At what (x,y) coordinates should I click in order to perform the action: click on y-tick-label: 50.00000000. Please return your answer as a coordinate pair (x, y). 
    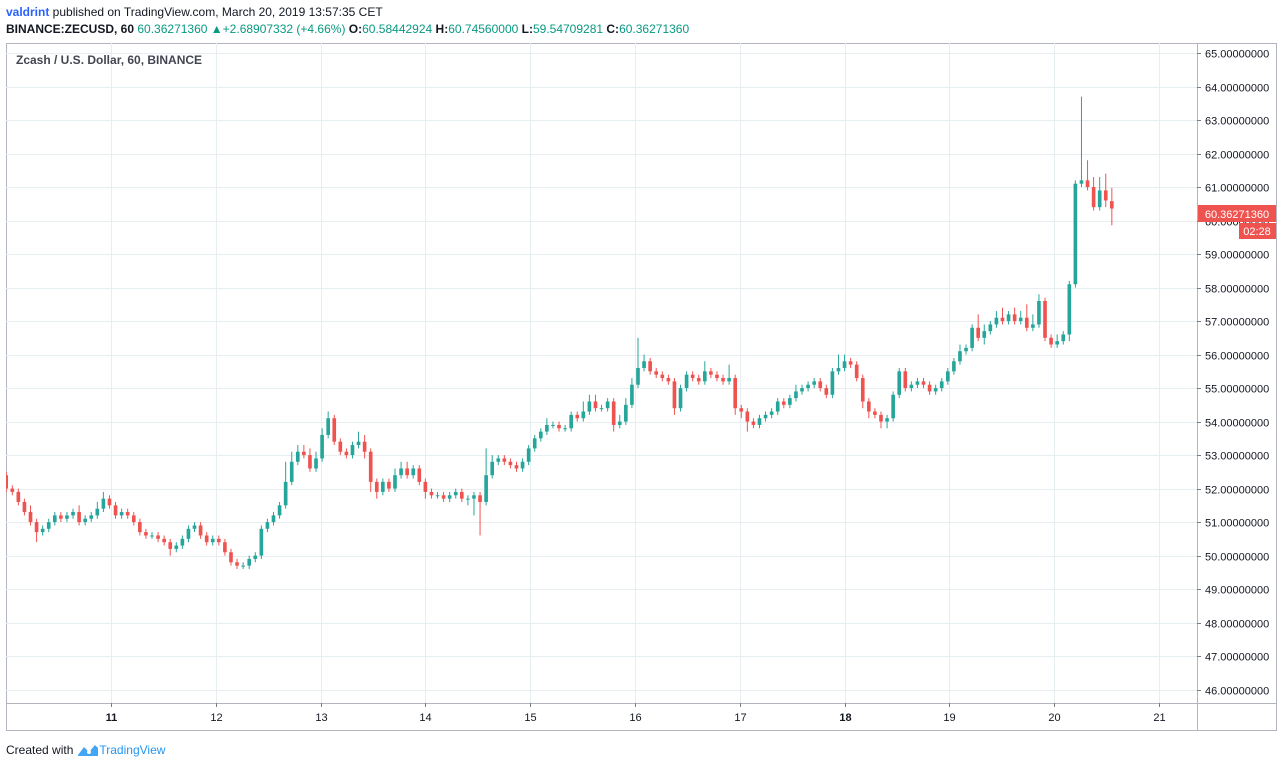
    Looking at the image, I should click on (1237, 558).